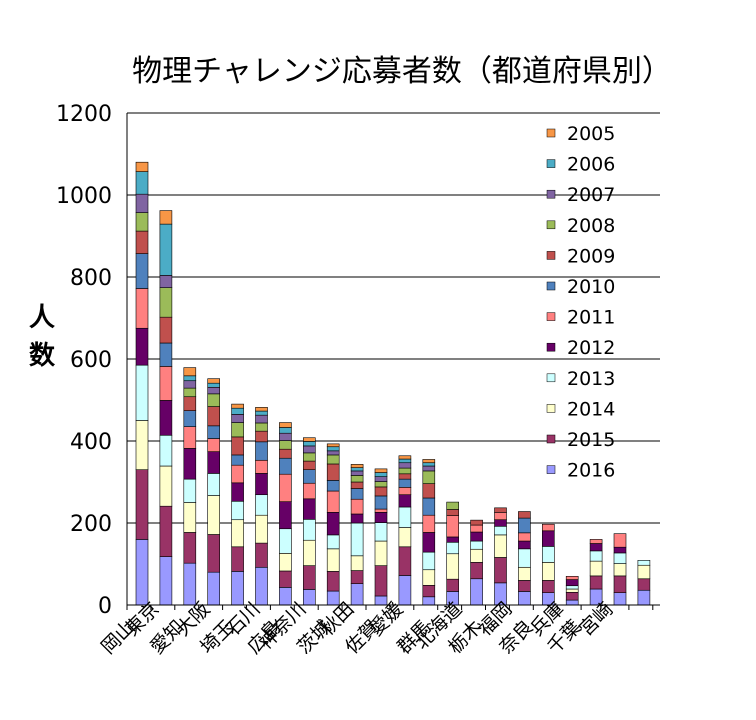 The height and width of the screenshot is (720, 756). What do you see at coordinates (91, 524) in the screenshot?
I see `y-tick-label: 200` at bounding box center [91, 524].